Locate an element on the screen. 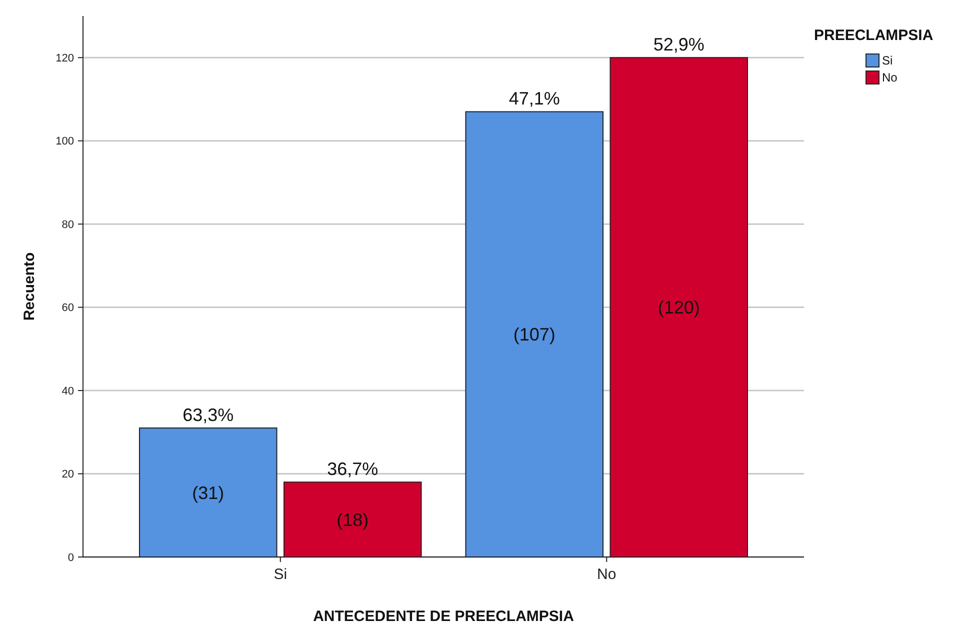 This screenshot has width=967, height=637. y-tick-label: 0 is located at coordinates (71, 558).